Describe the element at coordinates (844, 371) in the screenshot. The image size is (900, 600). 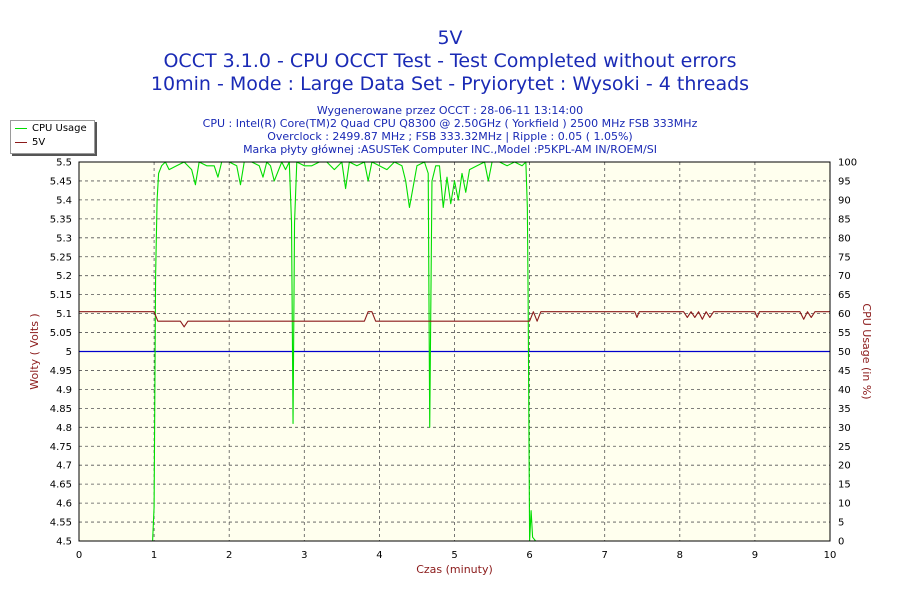
I see `y-right-tick-label: 45` at that location.